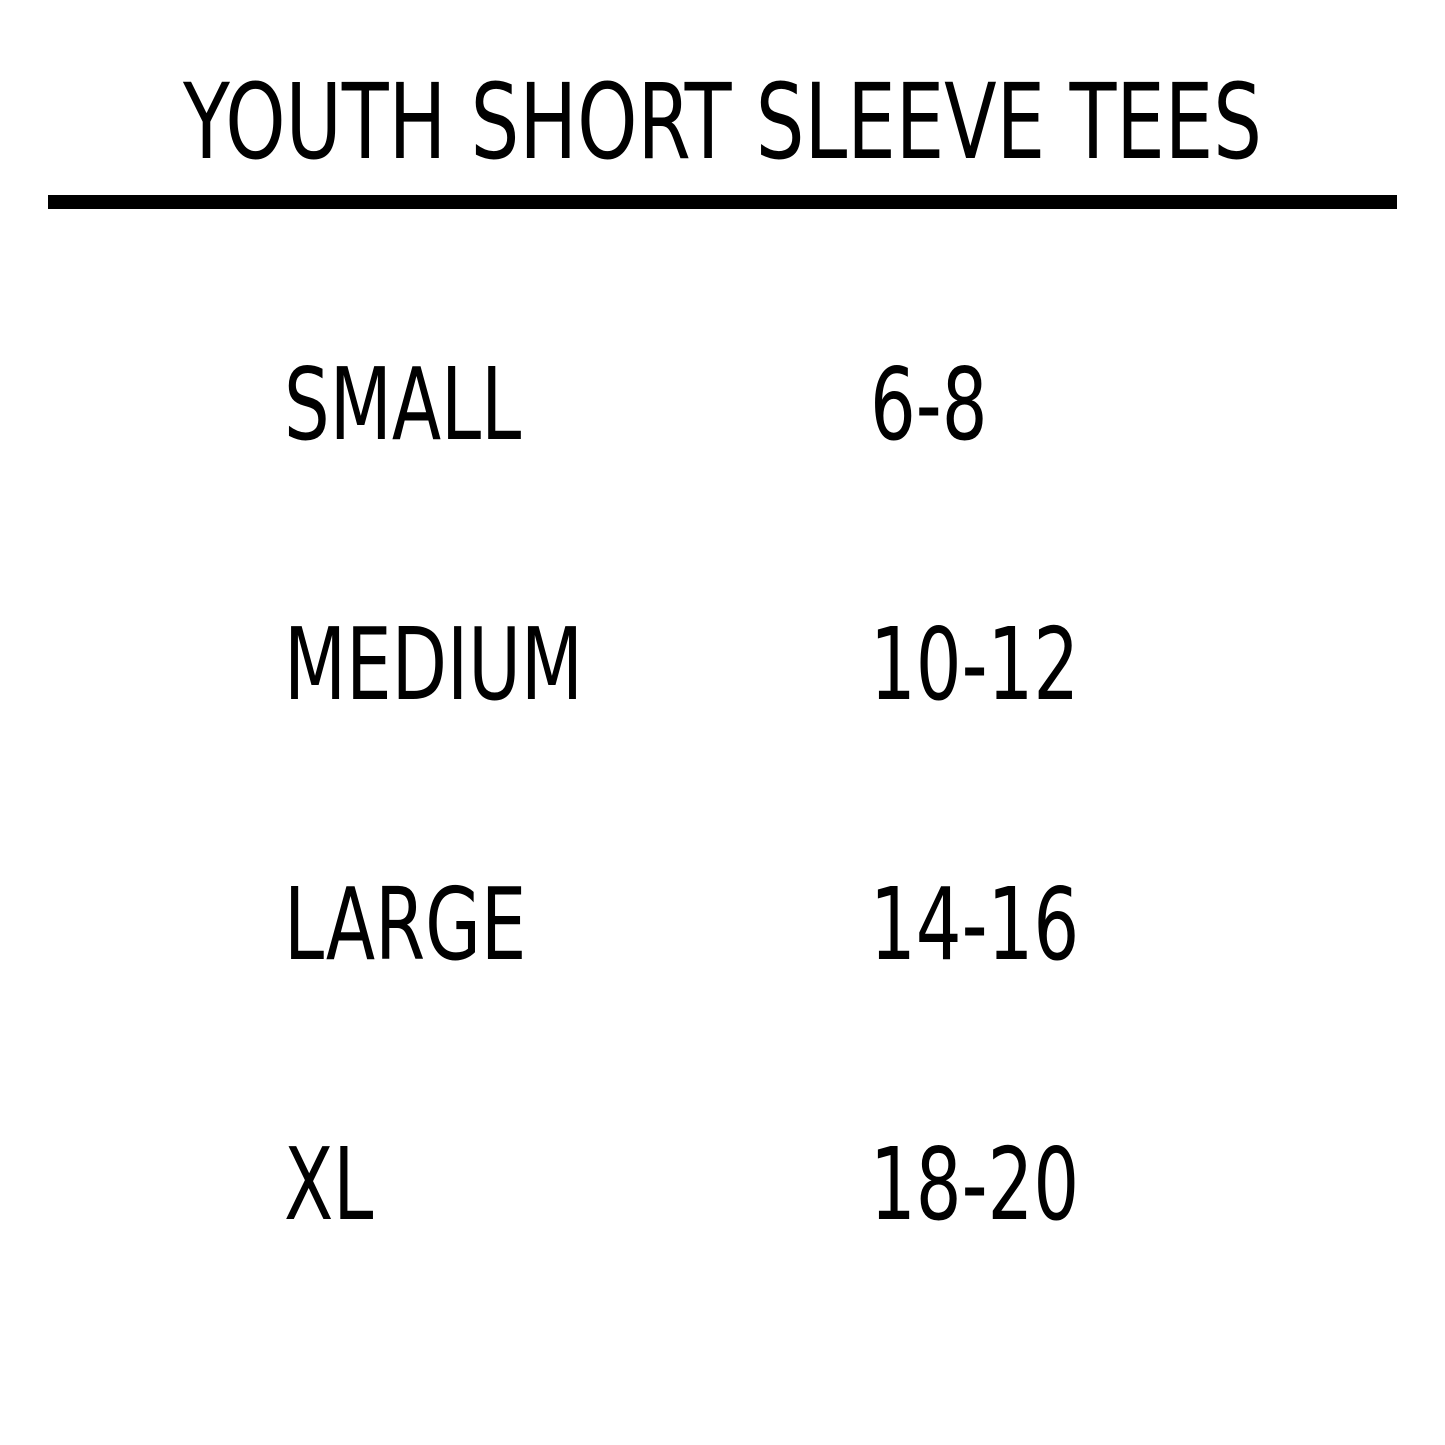 Image resolution: width=1445 pixels, height=1445 pixels. I want to click on age-range: 10-12, so click(975, 664).